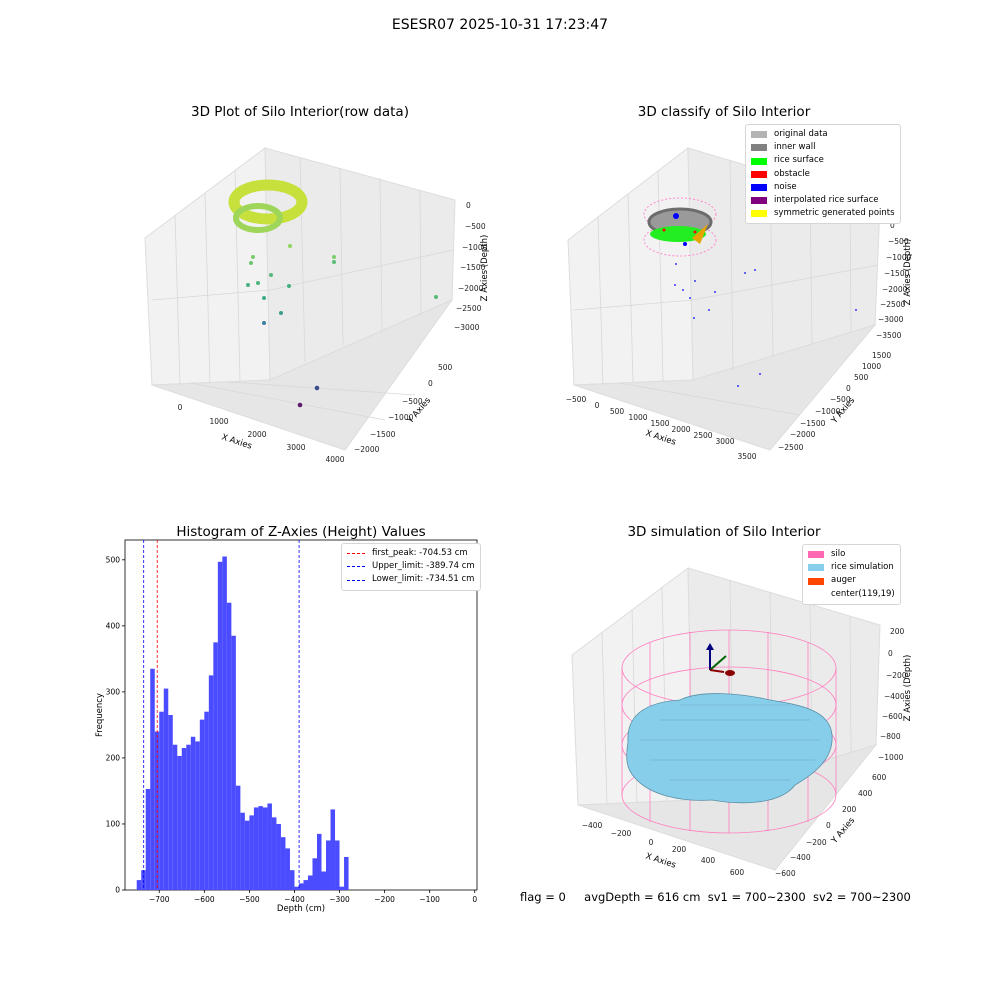 The image size is (1000, 1000). What do you see at coordinates (113, 625) in the screenshot?
I see `y-tick-label: 400` at bounding box center [113, 625].